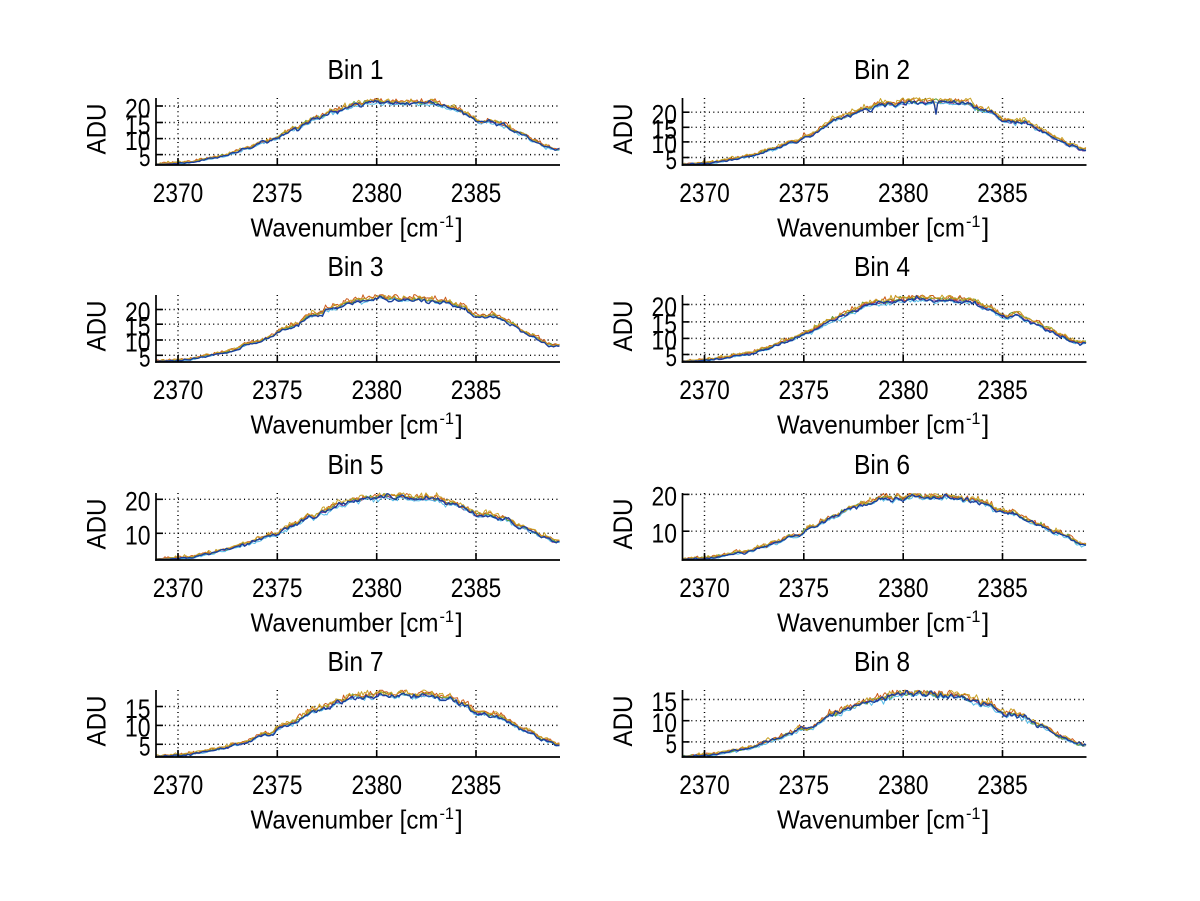 The height and width of the screenshot is (901, 1200). What do you see at coordinates (882, 266) in the screenshot?
I see `svg-text: Bin 4` at bounding box center [882, 266].